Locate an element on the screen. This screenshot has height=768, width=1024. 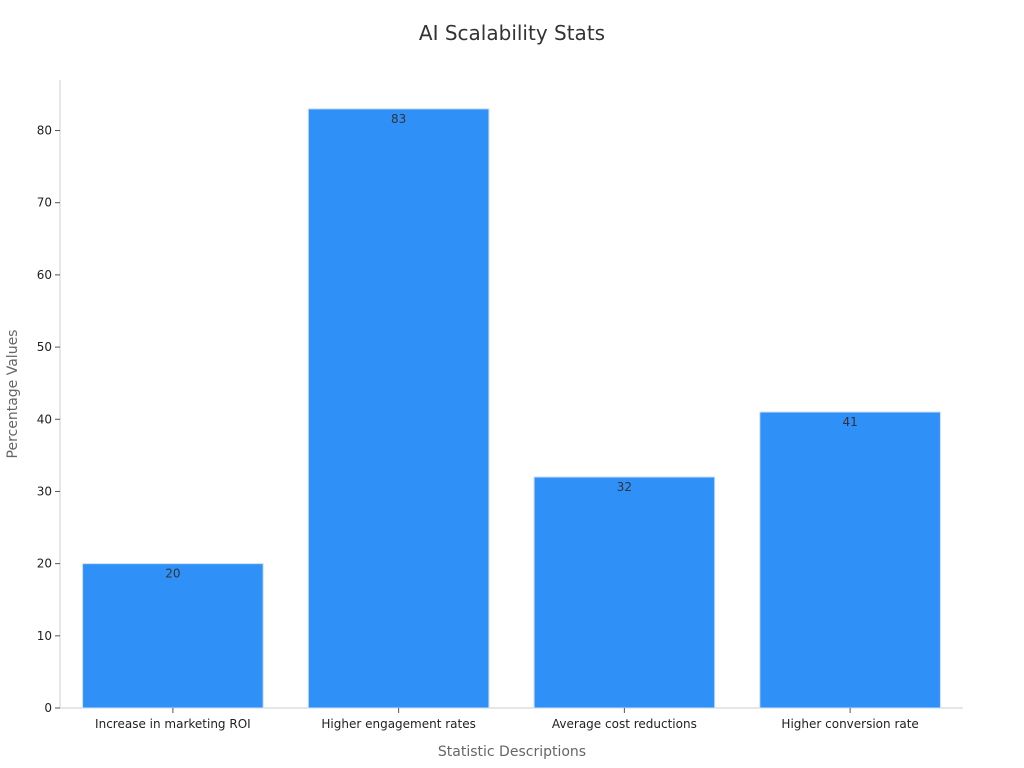
chart-title: AI Scalability Stats is located at coordinates (512, 33).